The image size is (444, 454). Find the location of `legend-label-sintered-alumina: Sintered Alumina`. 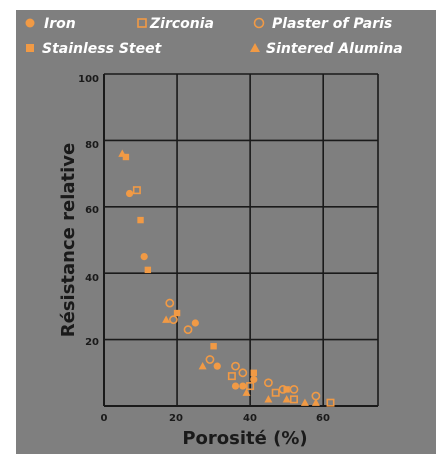

legend-label-sintered-alumina: Sintered Alumina is located at coordinates (334, 49).